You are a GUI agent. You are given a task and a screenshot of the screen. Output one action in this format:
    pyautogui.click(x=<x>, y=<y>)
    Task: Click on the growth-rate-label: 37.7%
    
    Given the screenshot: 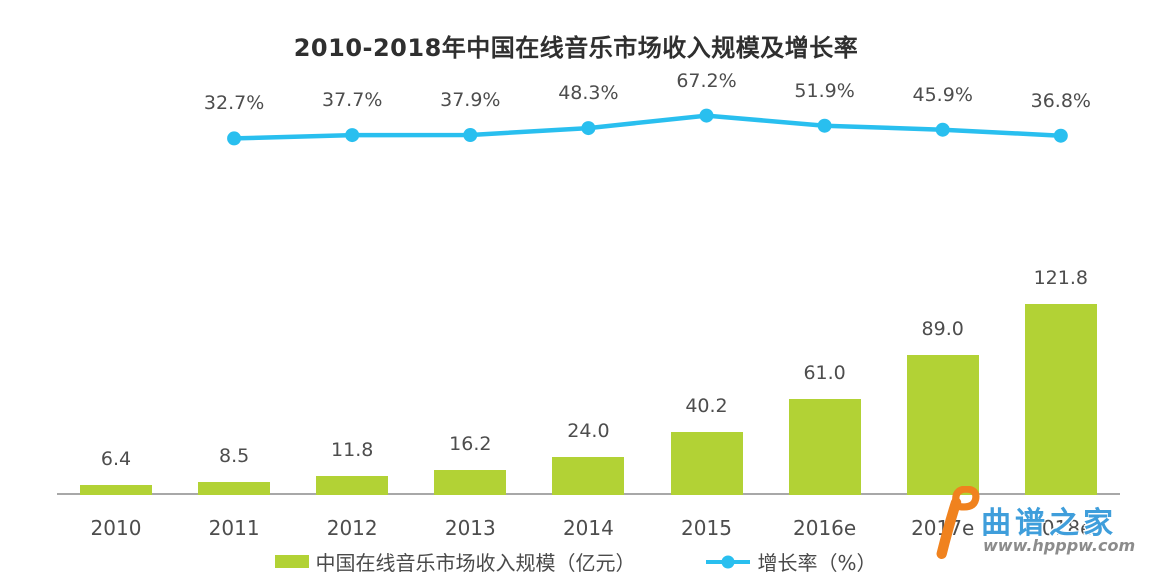 What is the action you would take?
    pyautogui.click(x=352, y=100)
    